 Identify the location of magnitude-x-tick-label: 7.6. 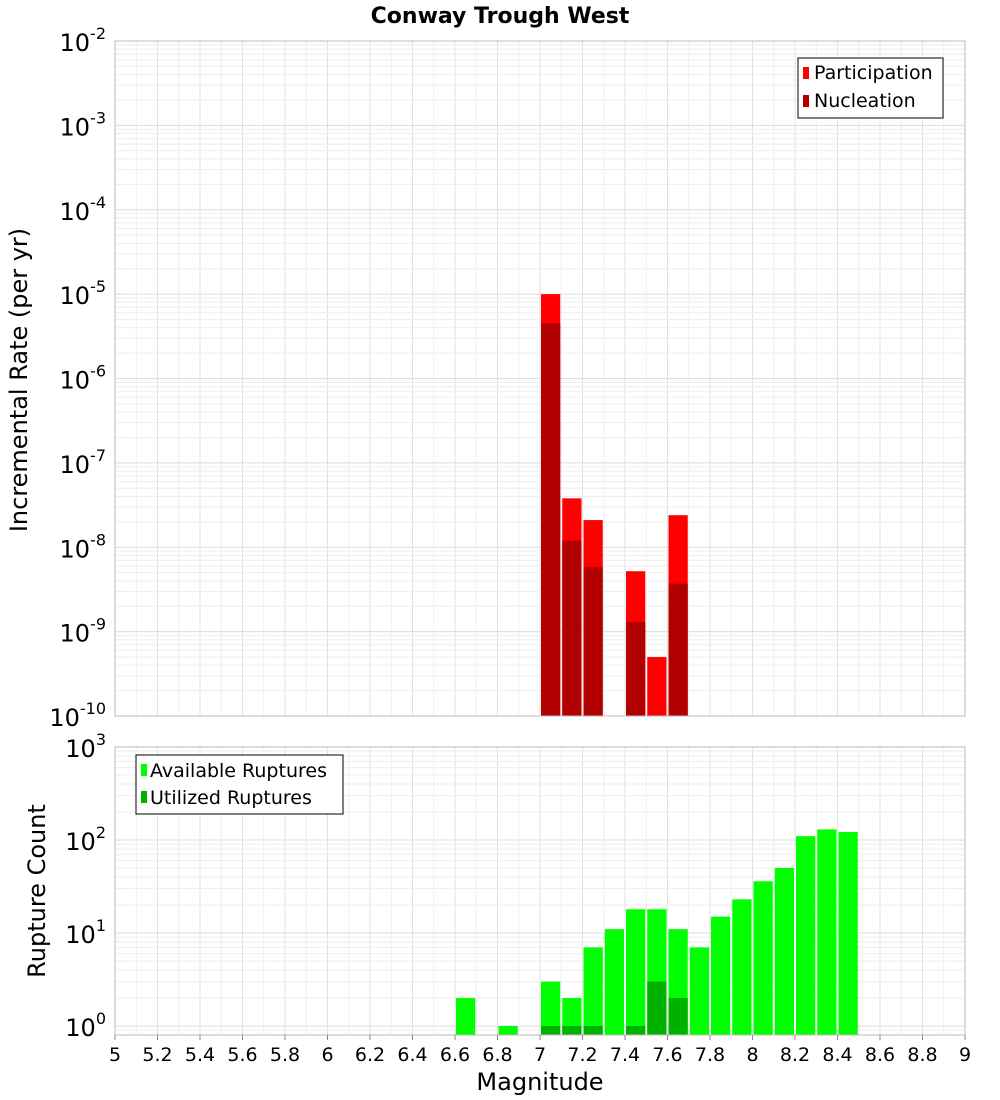
(667, 1055).